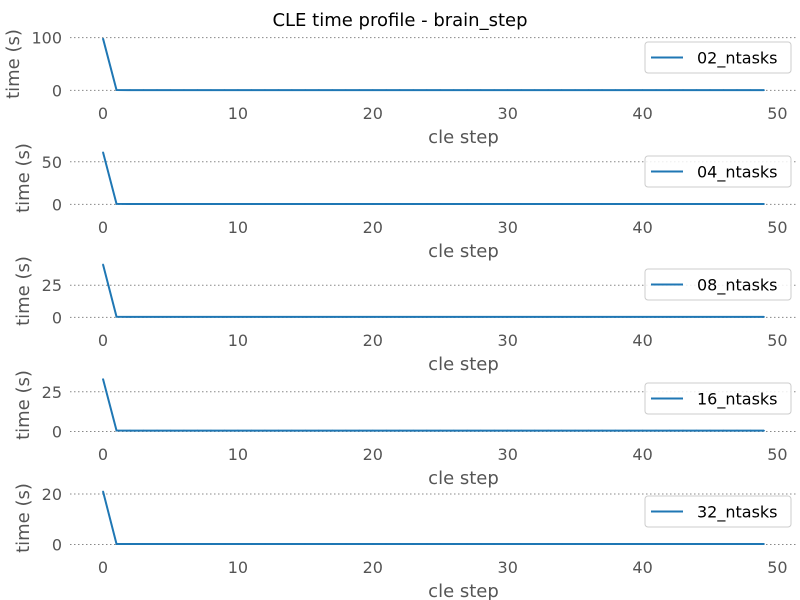 Image resolution: width=800 pixels, height=600 pixels. Describe the element at coordinates (433, 65) in the screenshot. I see `series-line-02_ntasks` at that location.